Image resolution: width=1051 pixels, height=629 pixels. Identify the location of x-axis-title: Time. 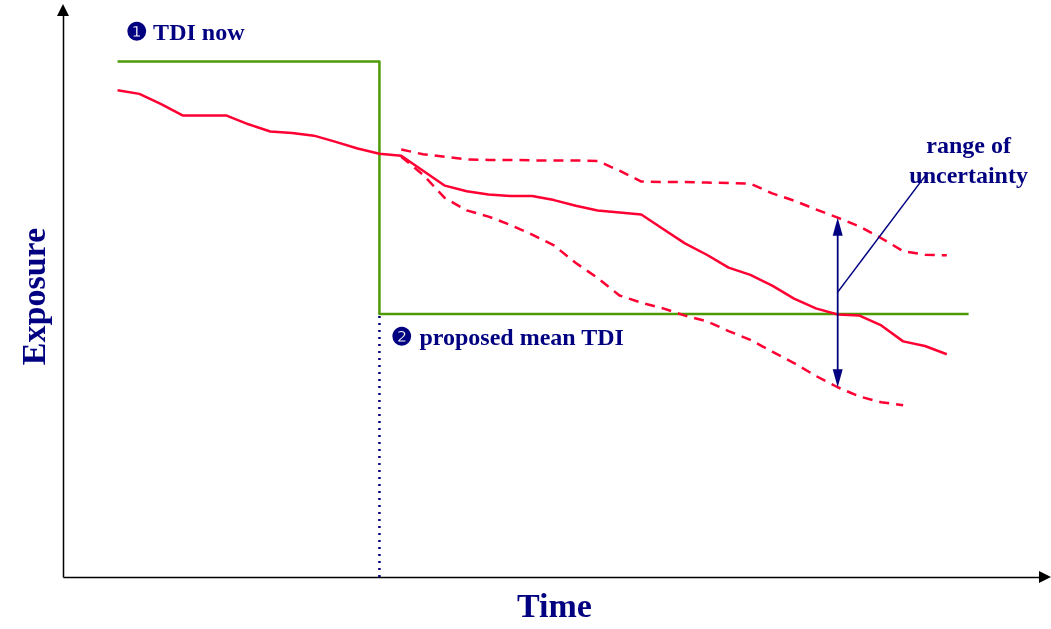
(554, 605).